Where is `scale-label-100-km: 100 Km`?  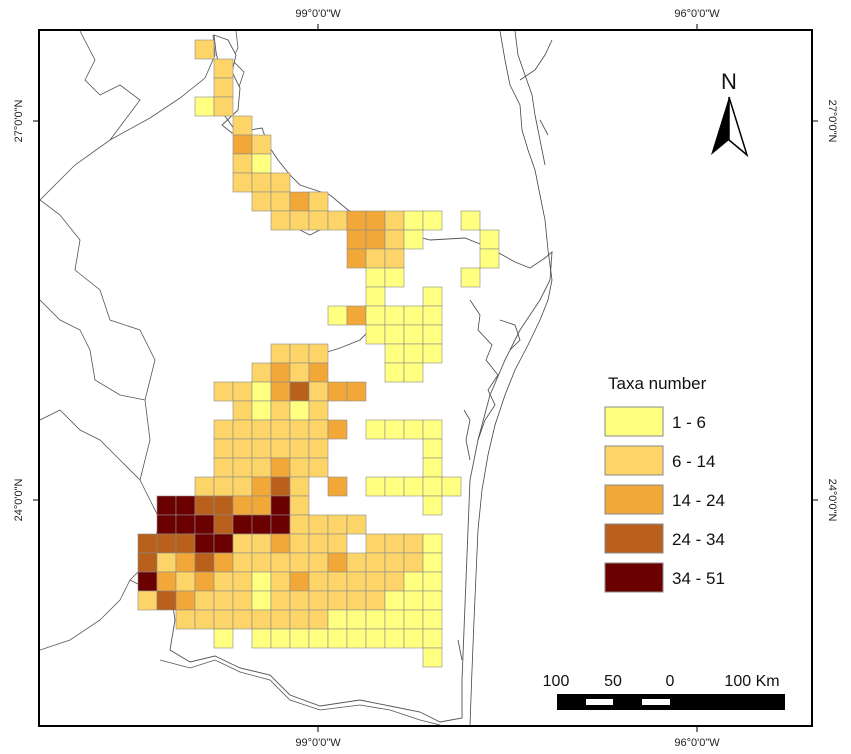
scale-label-100-km: 100 Km is located at coordinates (751, 681).